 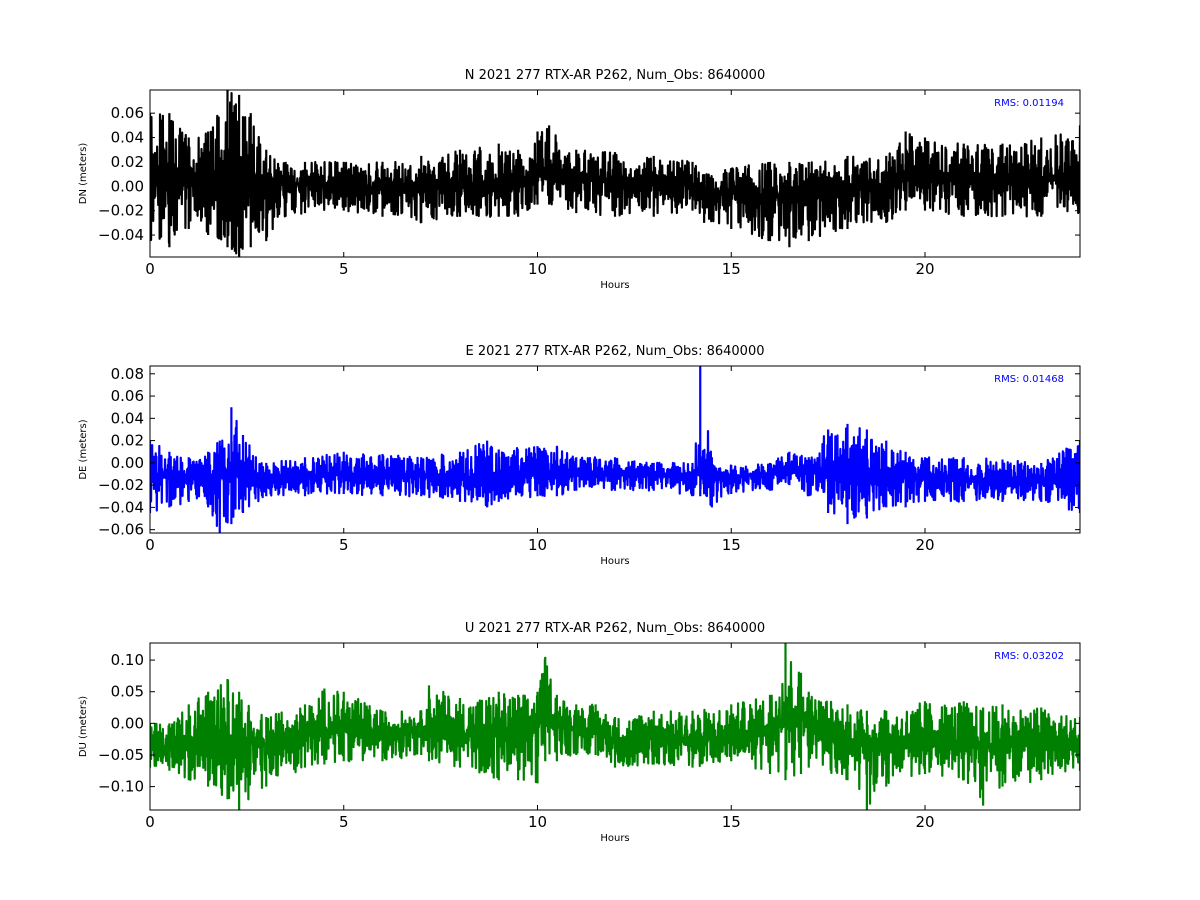 I want to click on series-line-north, so click(x=615, y=173).